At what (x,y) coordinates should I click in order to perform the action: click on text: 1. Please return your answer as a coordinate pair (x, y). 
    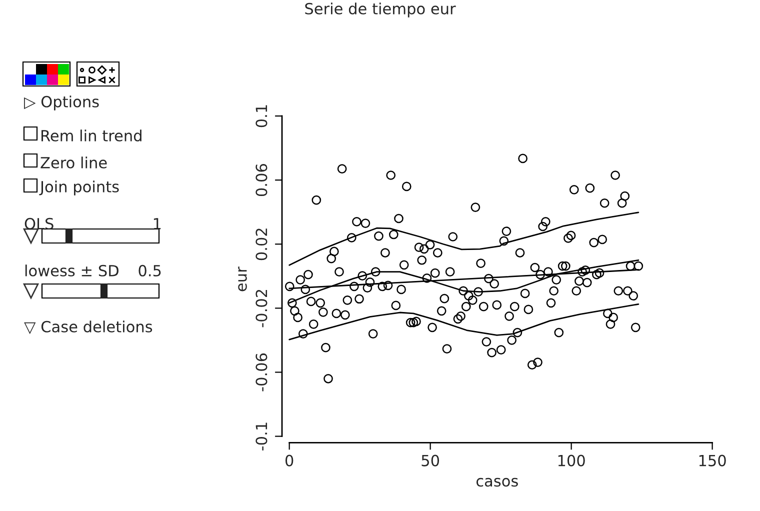
    Looking at the image, I should click on (157, 224).